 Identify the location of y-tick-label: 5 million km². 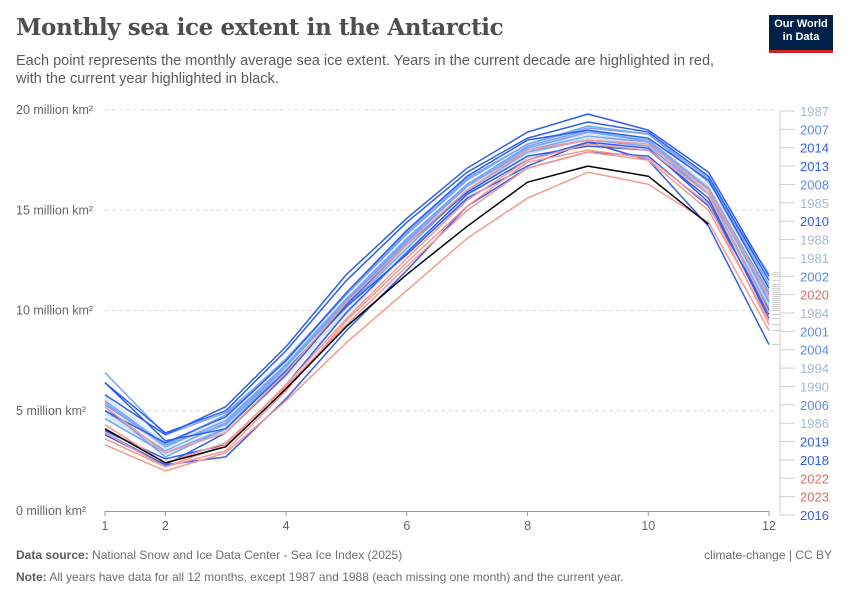
(51, 411).